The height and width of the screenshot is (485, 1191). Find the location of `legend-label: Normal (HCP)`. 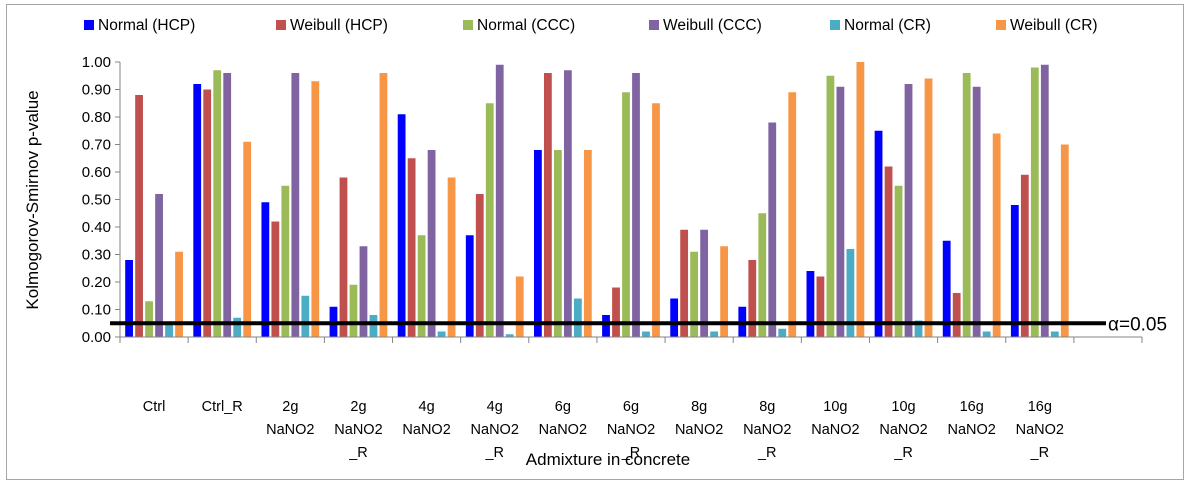

legend-label: Normal (HCP) is located at coordinates (146, 25).